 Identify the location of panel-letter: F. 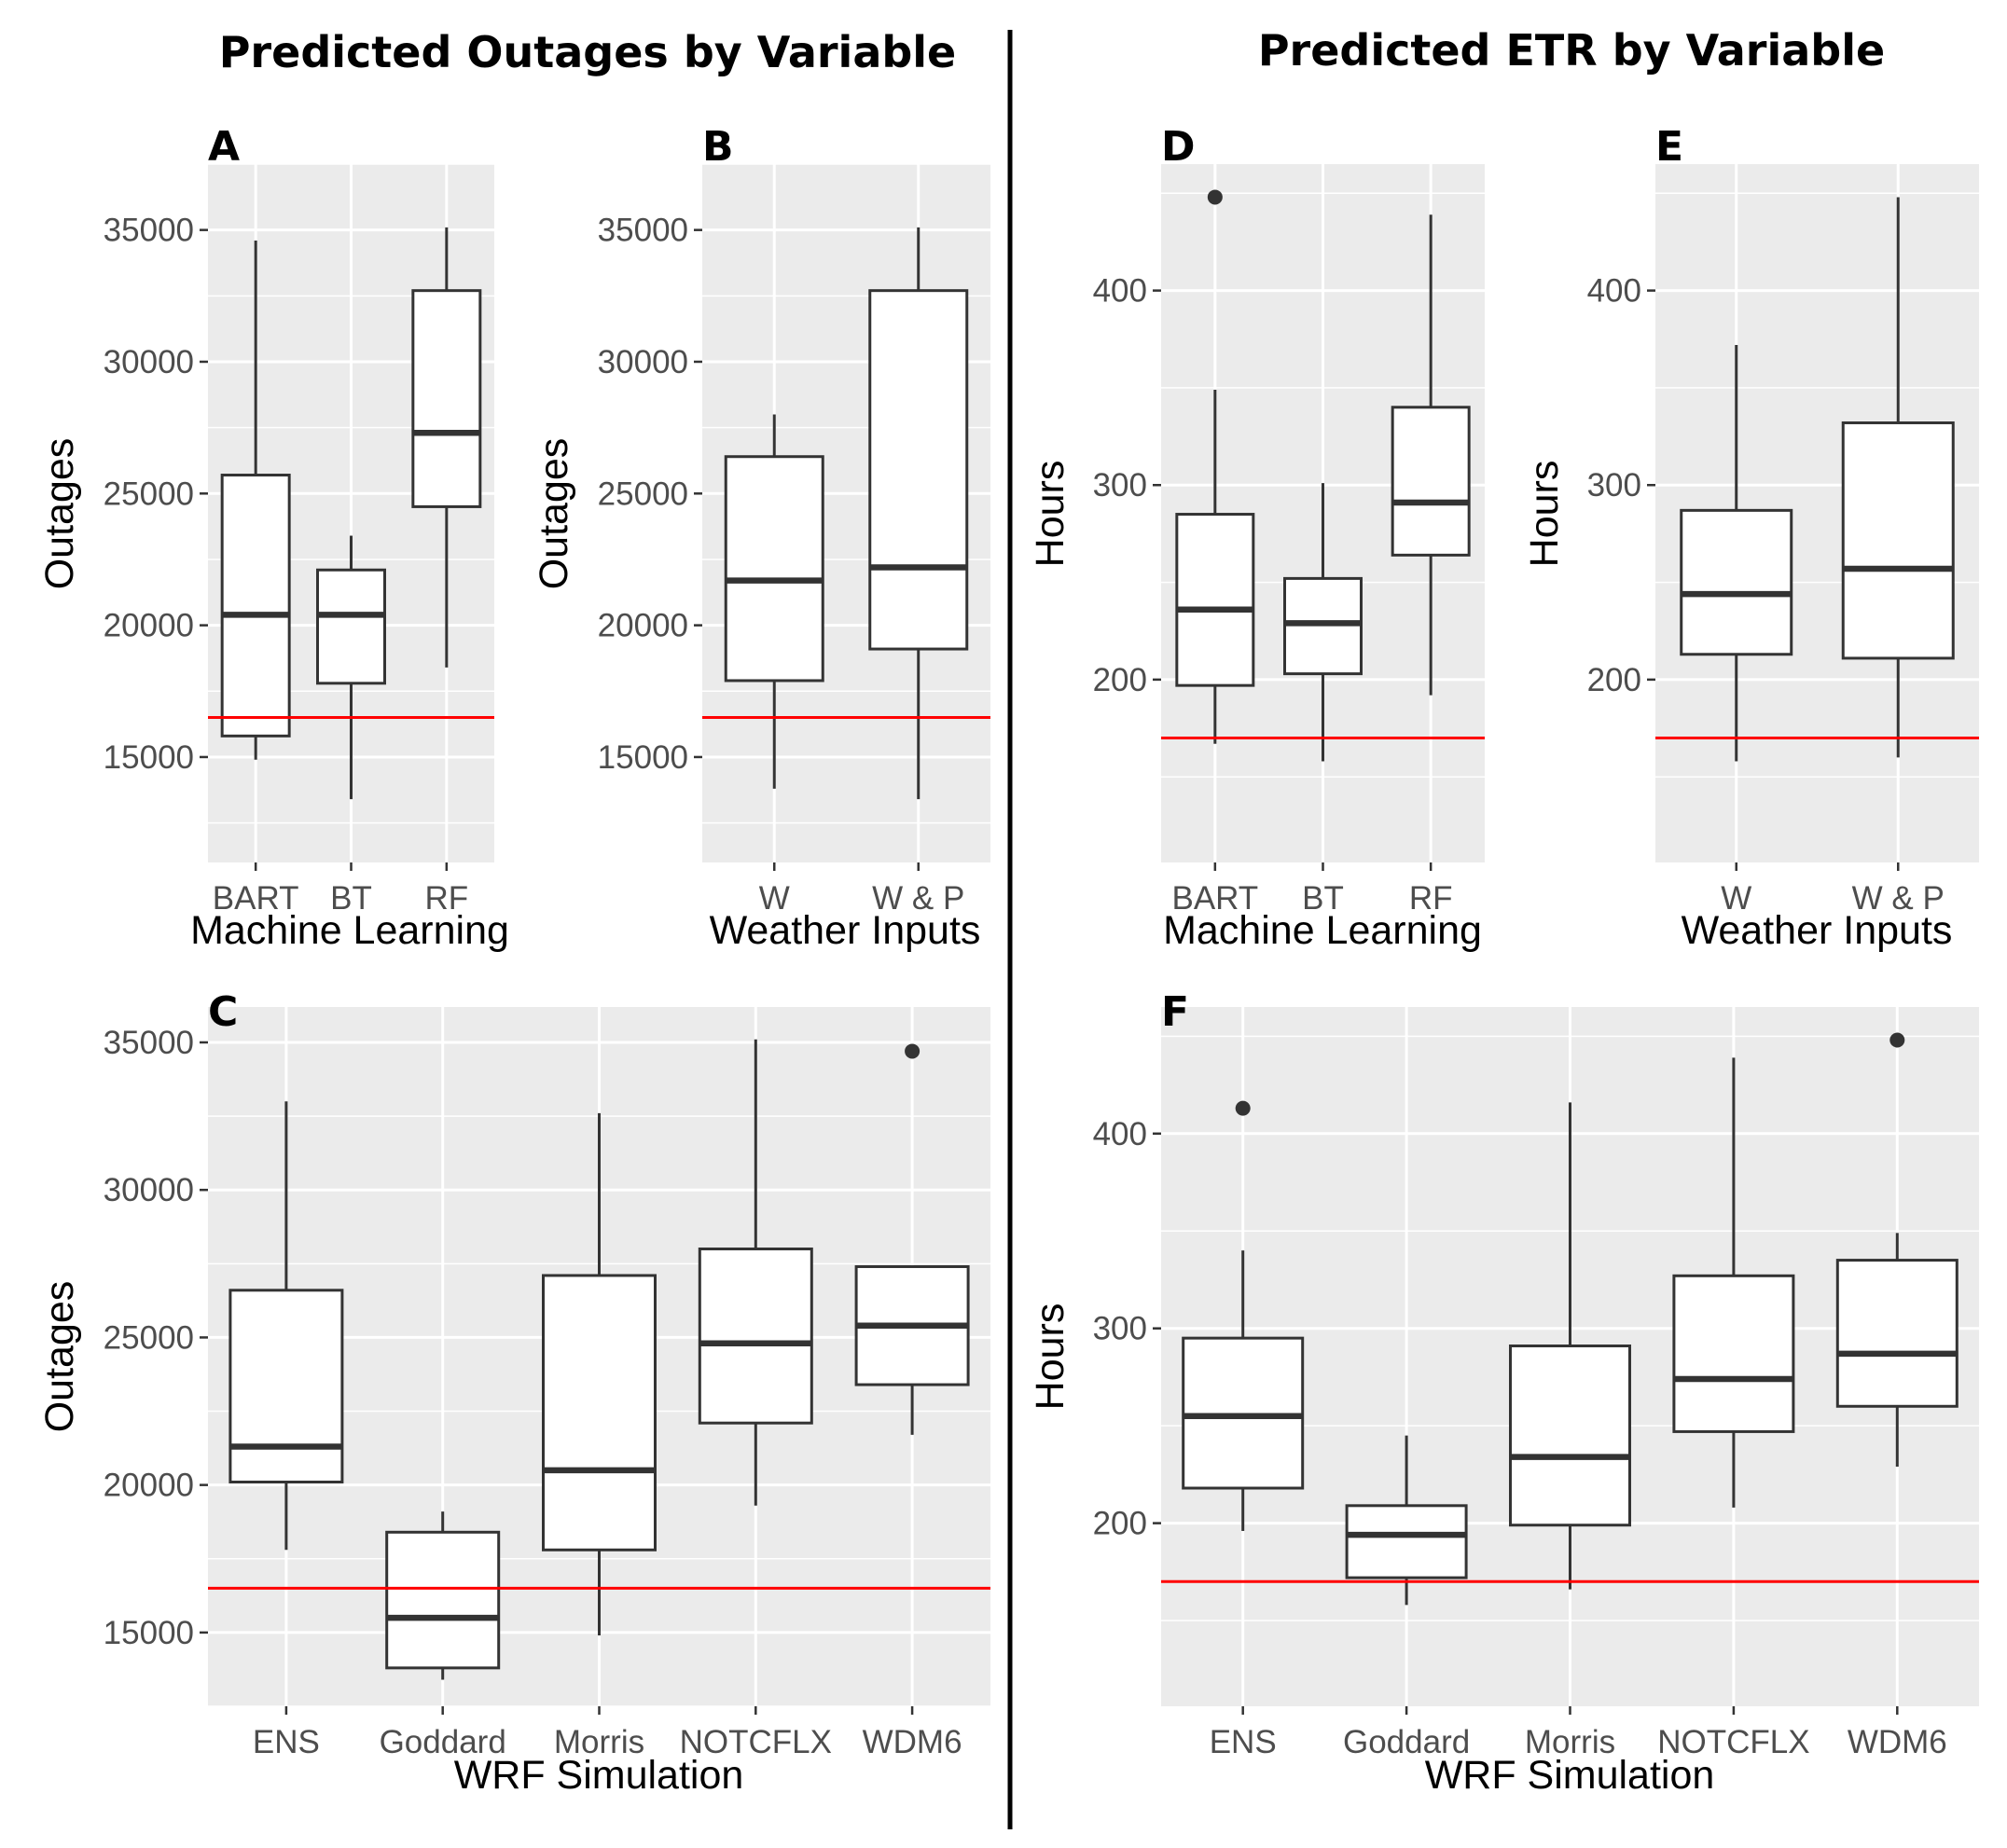
(1175, 1012).